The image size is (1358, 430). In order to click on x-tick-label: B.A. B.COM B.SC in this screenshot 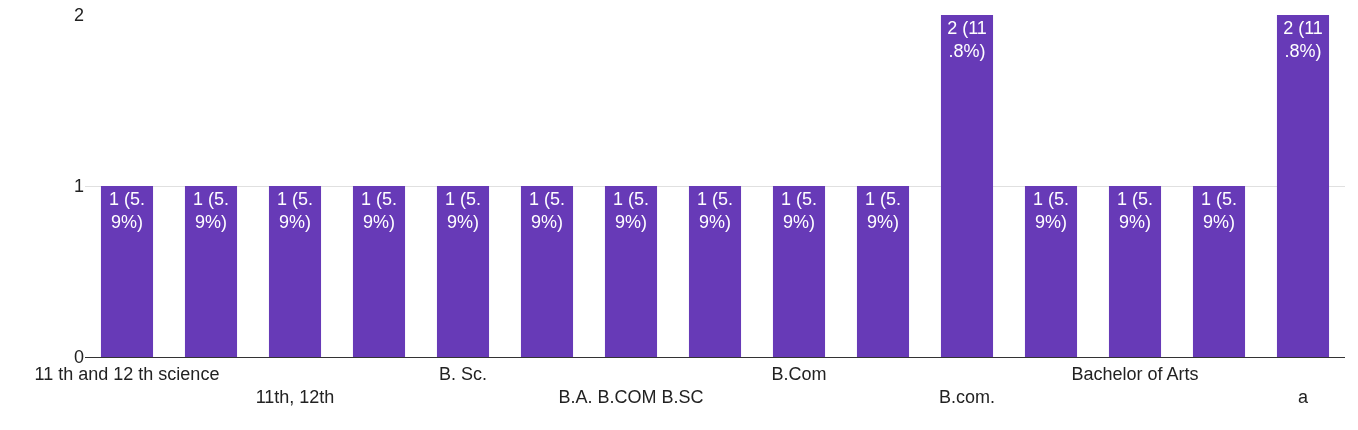, I will do `click(631, 397)`.